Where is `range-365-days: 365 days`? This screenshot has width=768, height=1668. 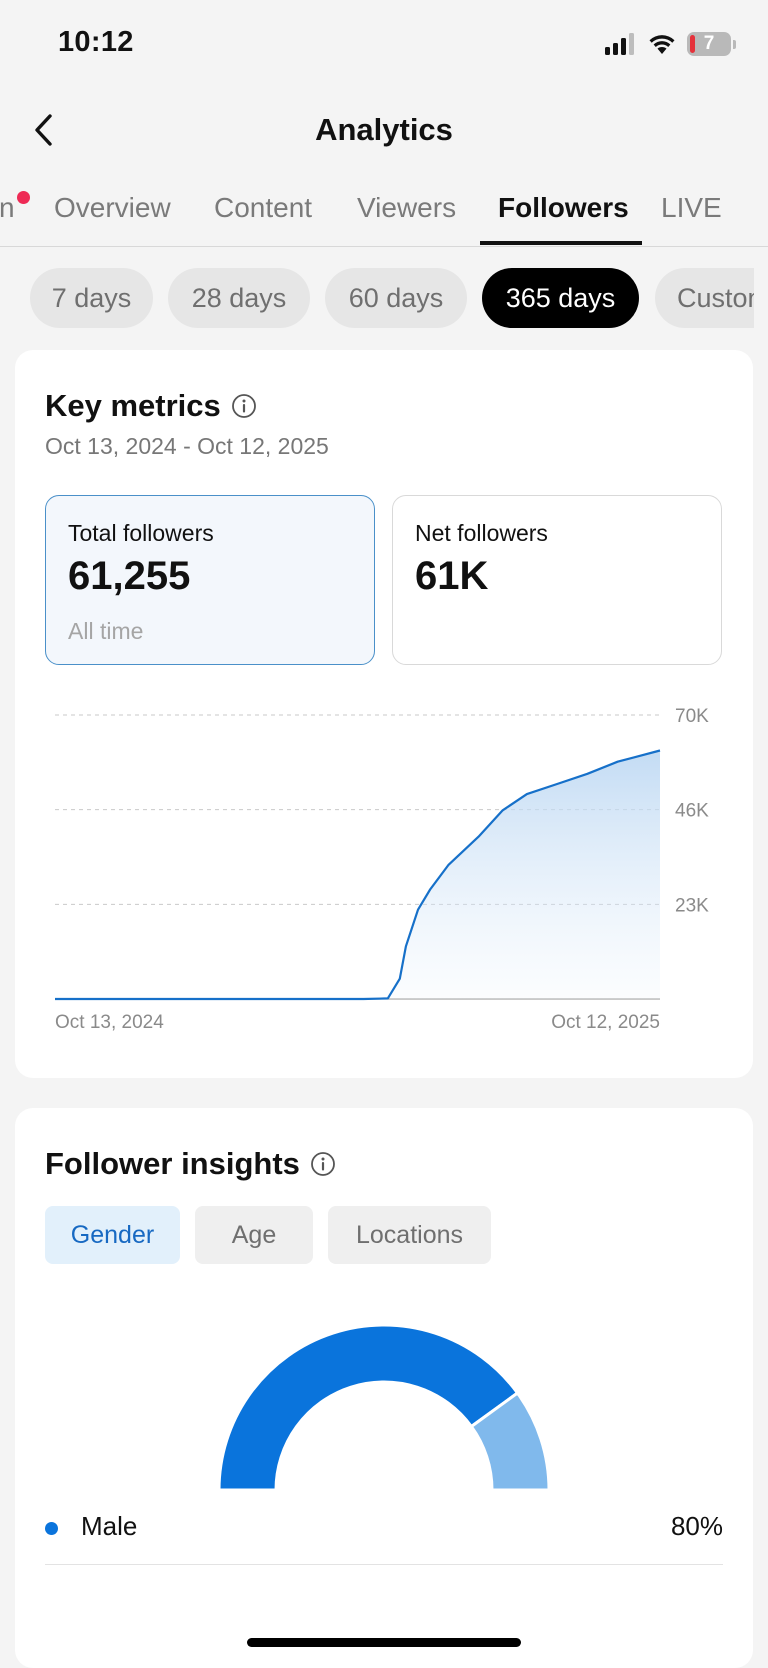
range-365-days: 365 days is located at coordinates (560, 298).